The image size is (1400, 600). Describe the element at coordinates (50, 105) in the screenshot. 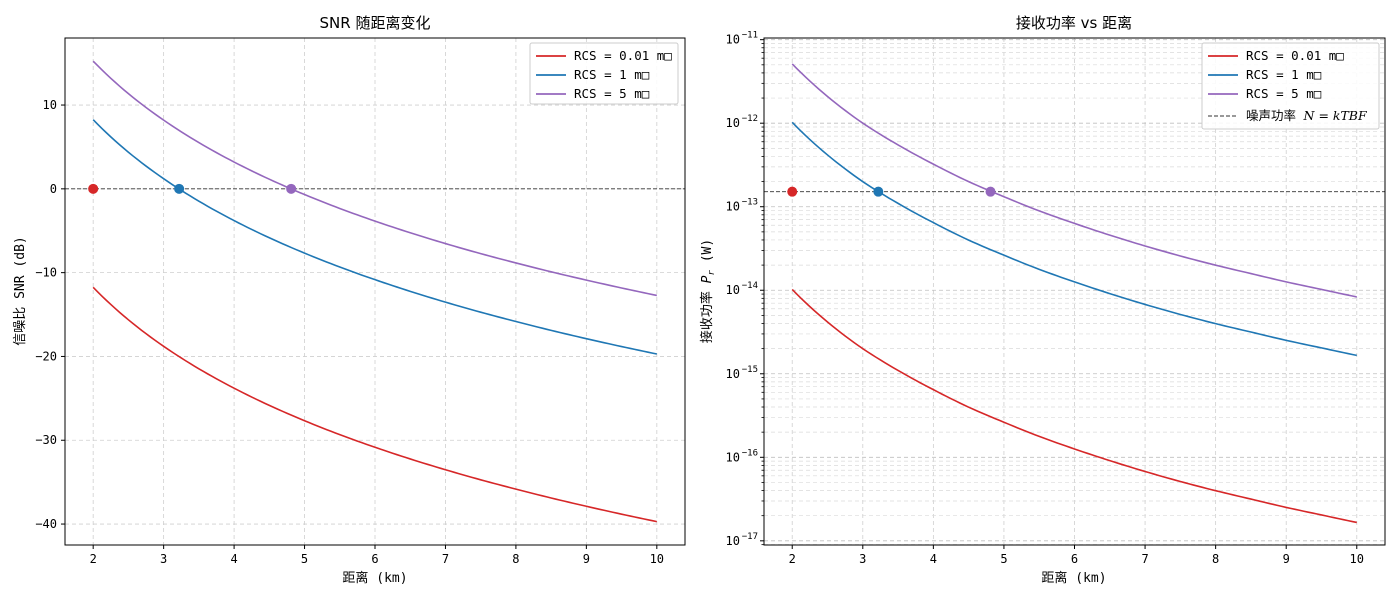

I see `snr-y-tick-label-10: 10` at that location.